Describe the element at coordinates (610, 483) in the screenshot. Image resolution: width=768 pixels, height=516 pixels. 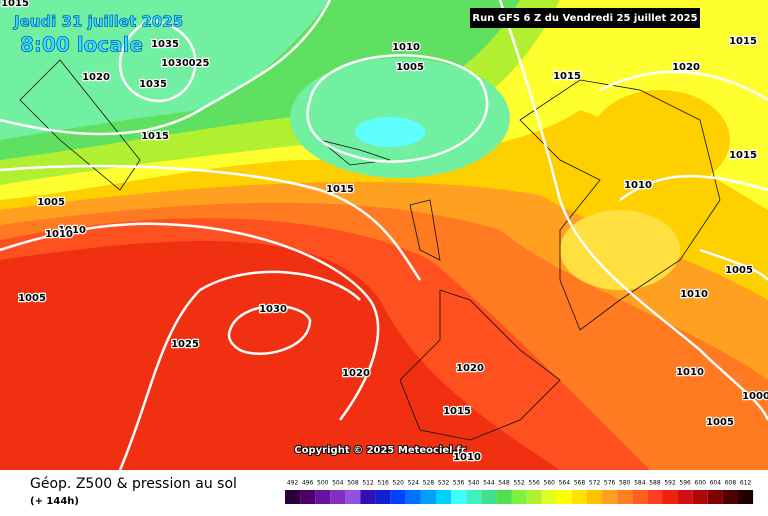
I see `legend-label: 576` at that location.